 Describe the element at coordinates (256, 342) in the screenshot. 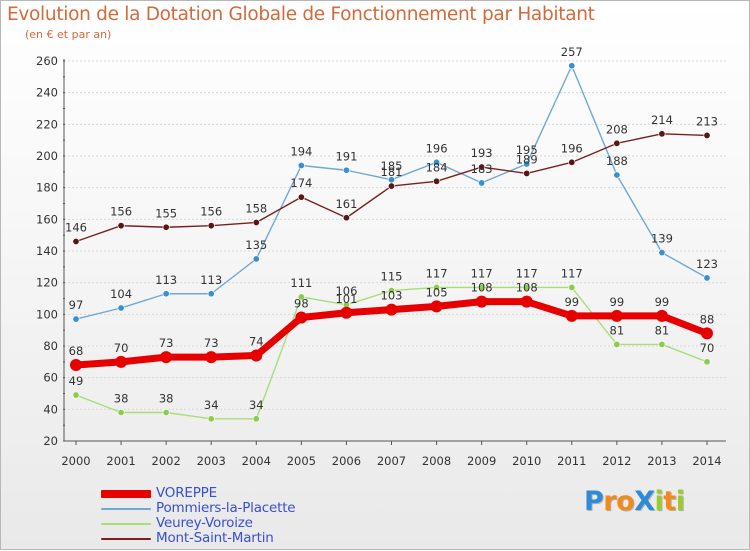

I see `data-label: 74` at that location.